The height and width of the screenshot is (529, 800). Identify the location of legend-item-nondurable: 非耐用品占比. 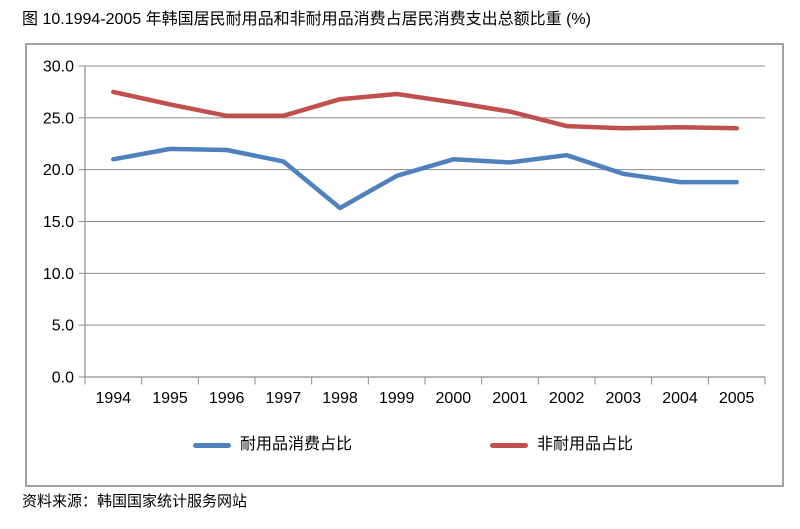
(561, 445).